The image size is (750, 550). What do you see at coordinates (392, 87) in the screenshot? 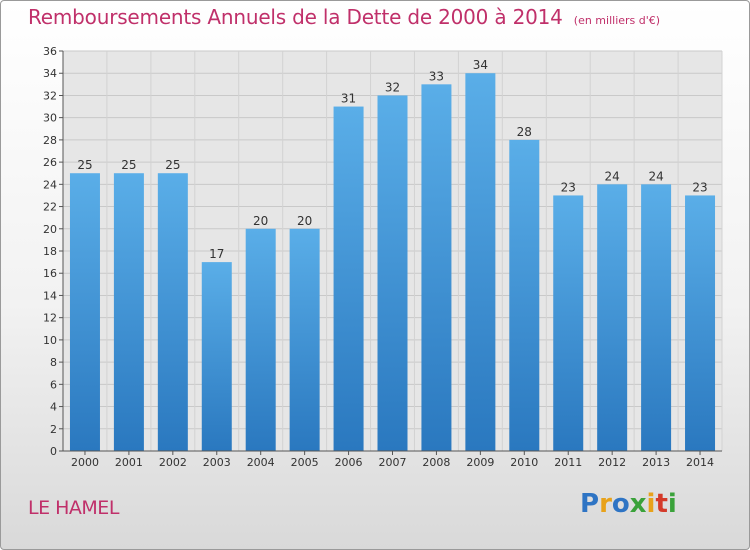
I see `bar-value-label: 32` at bounding box center [392, 87].